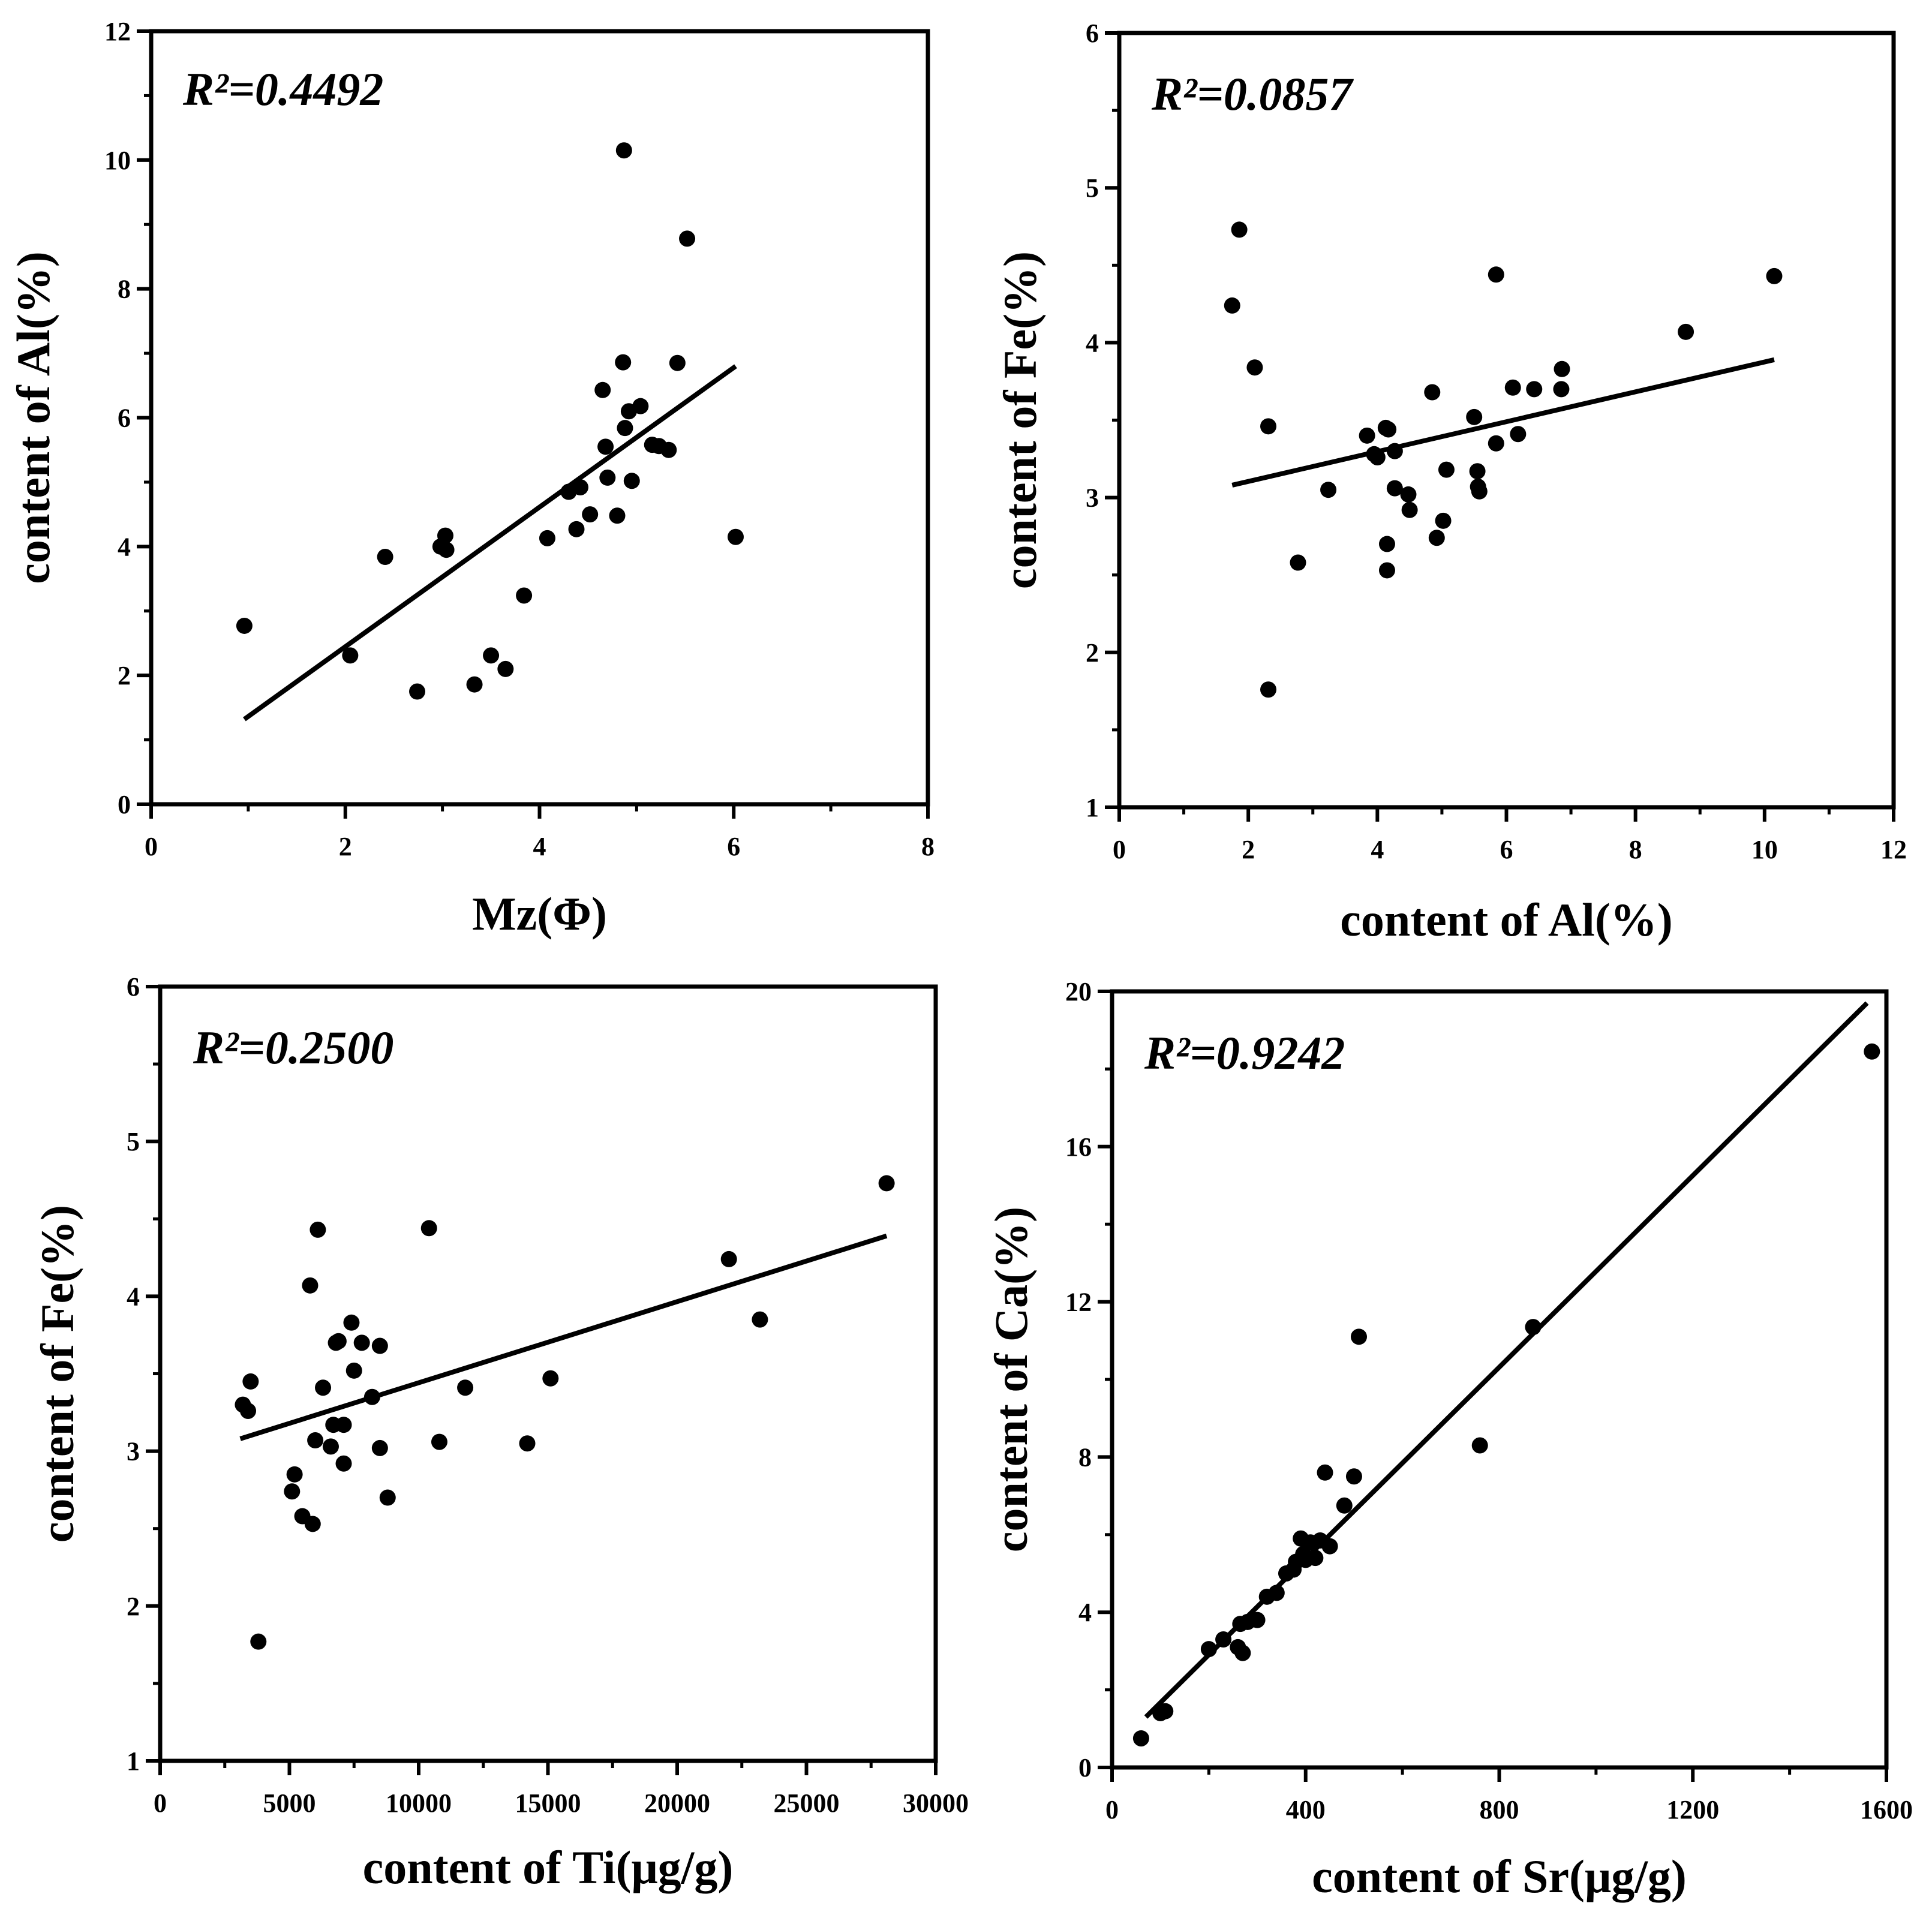 The width and height of the screenshot is (1932, 1918). I want to click on x-tick-label: 5000, so click(289, 1803).